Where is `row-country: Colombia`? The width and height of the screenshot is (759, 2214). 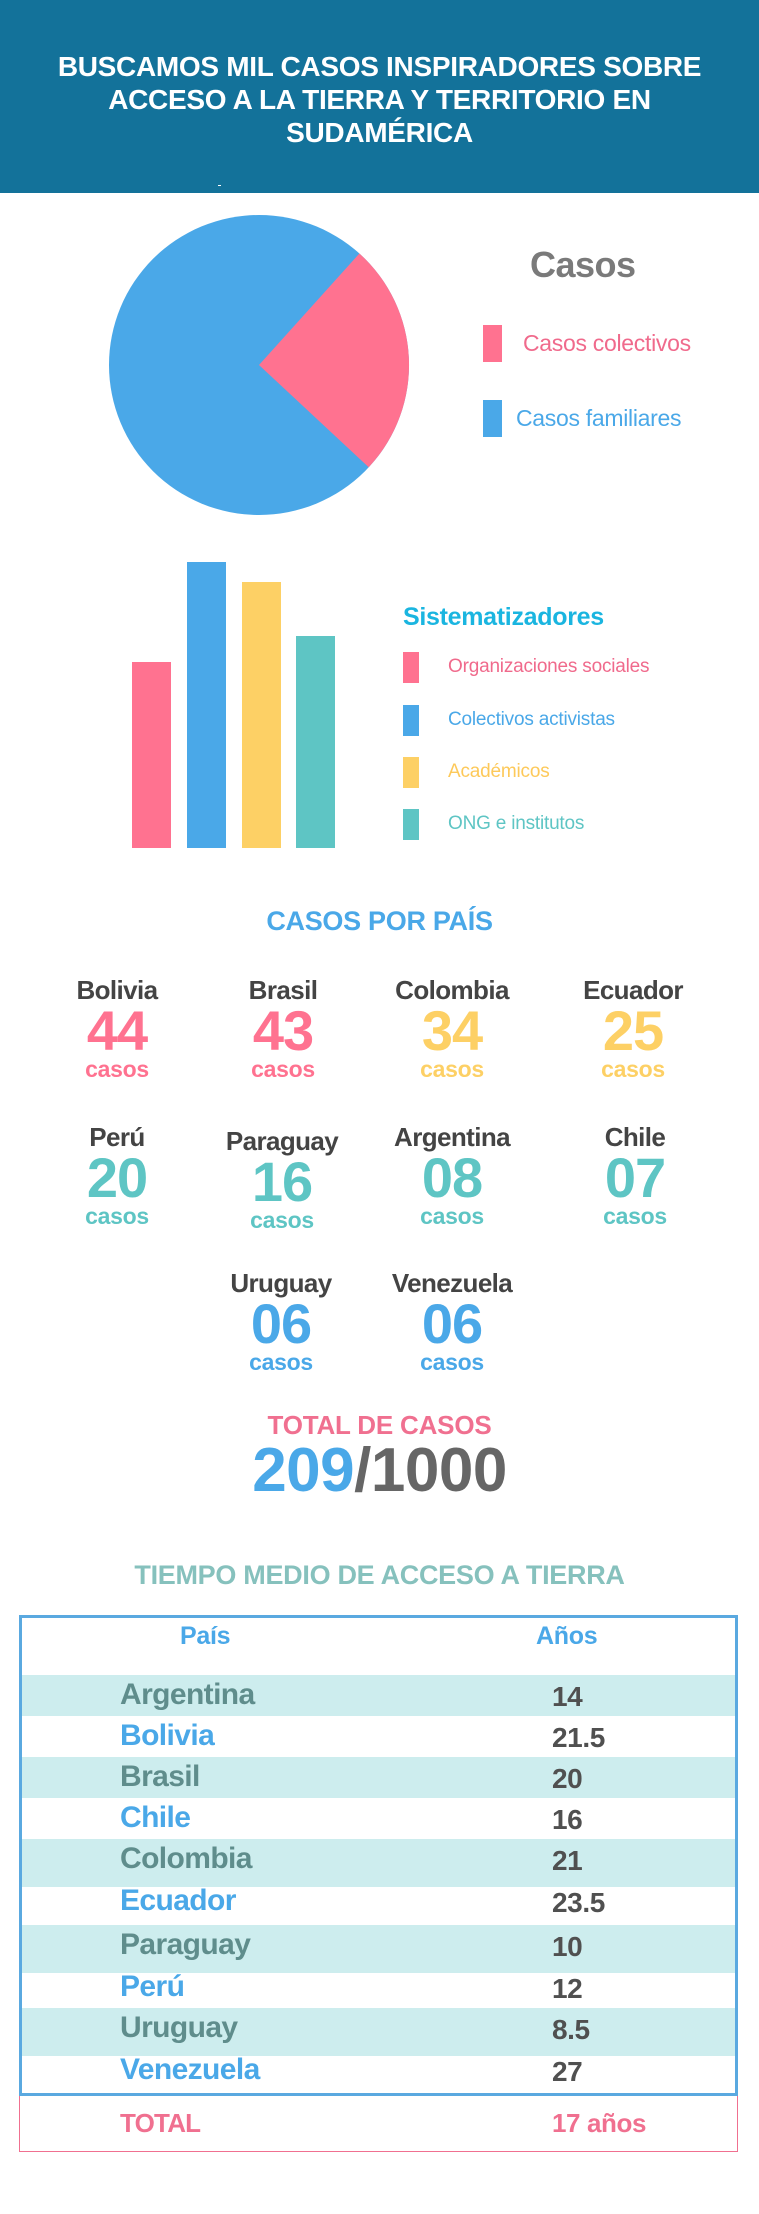 row-country: Colombia is located at coordinates (186, 1858).